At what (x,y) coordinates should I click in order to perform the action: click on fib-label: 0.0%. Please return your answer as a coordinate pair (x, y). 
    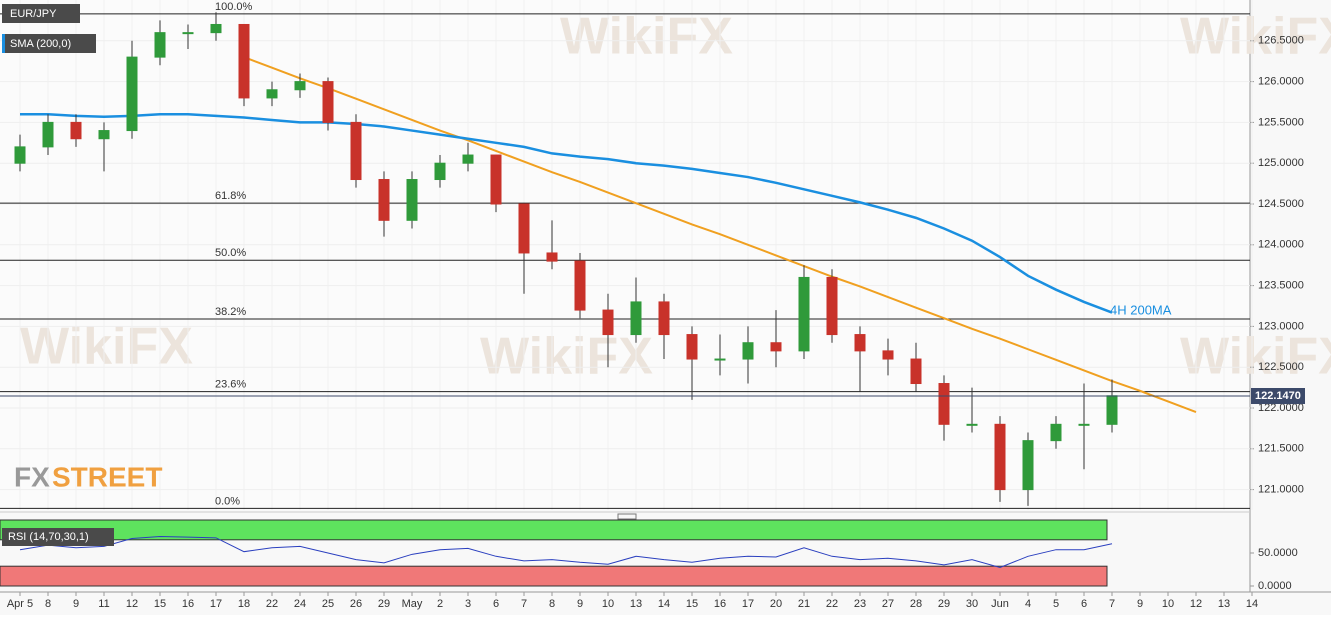
    Looking at the image, I should click on (227, 501).